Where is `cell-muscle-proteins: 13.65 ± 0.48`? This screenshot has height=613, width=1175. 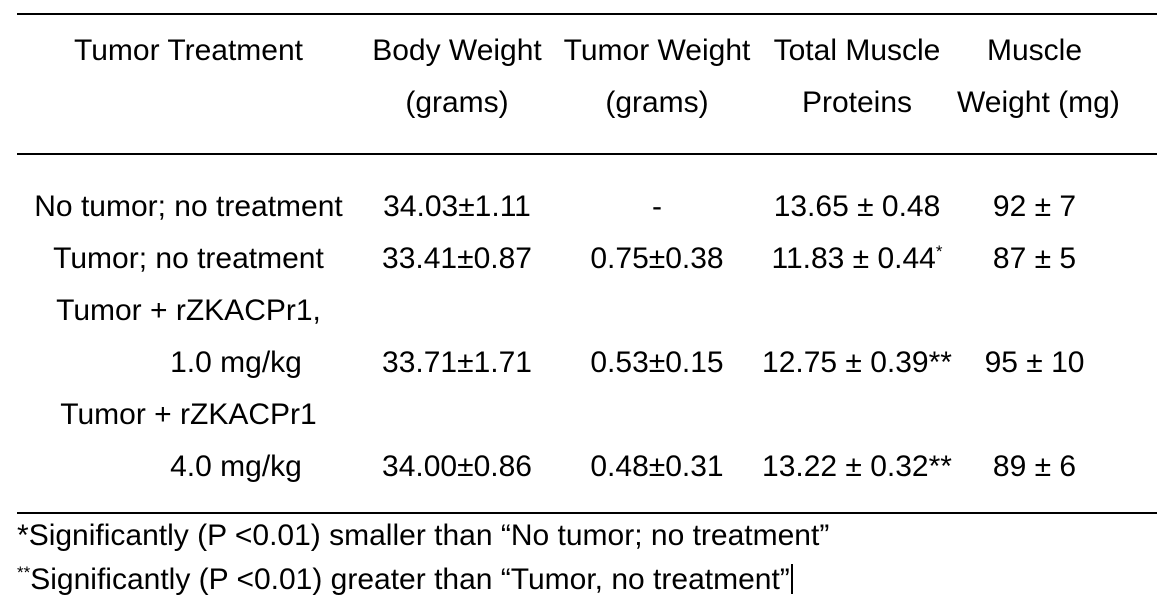
cell-muscle-proteins: 13.65 ± 0.48 is located at coordinates (857, 193).